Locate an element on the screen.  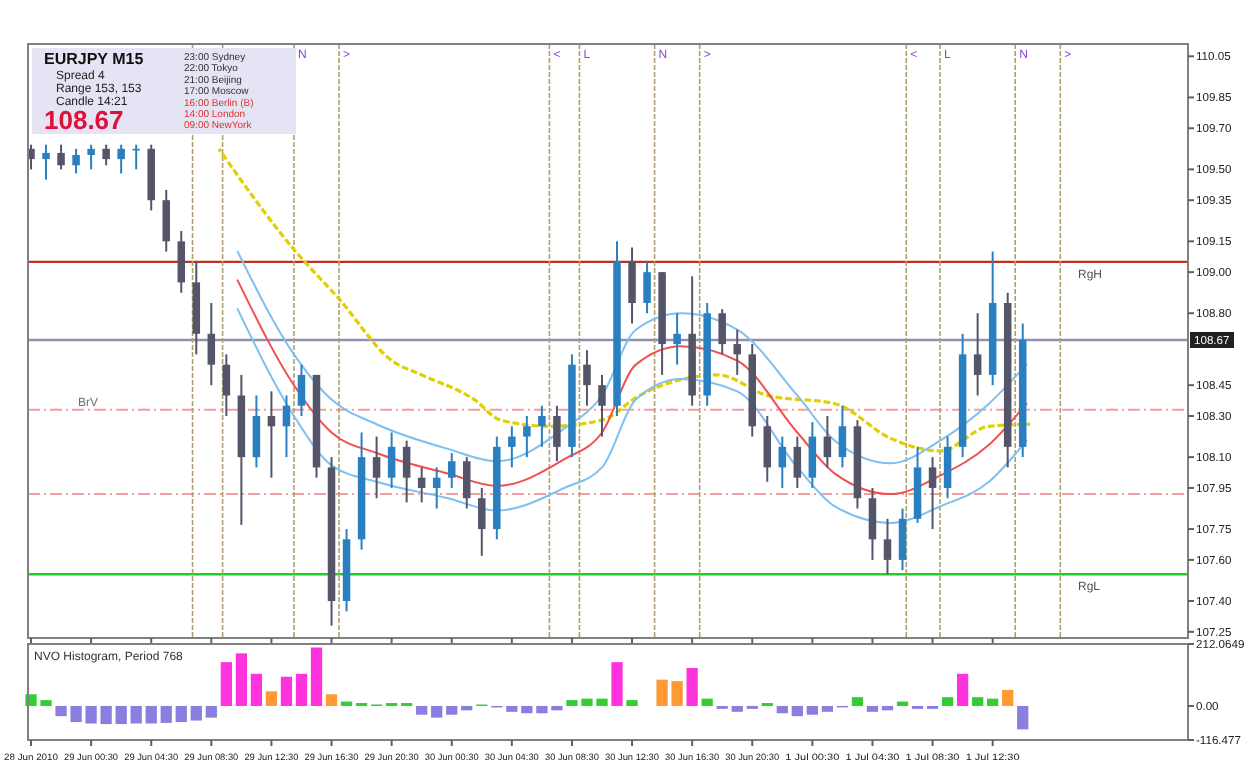
annotation: 108.67 is located at coordinates (84, 120).